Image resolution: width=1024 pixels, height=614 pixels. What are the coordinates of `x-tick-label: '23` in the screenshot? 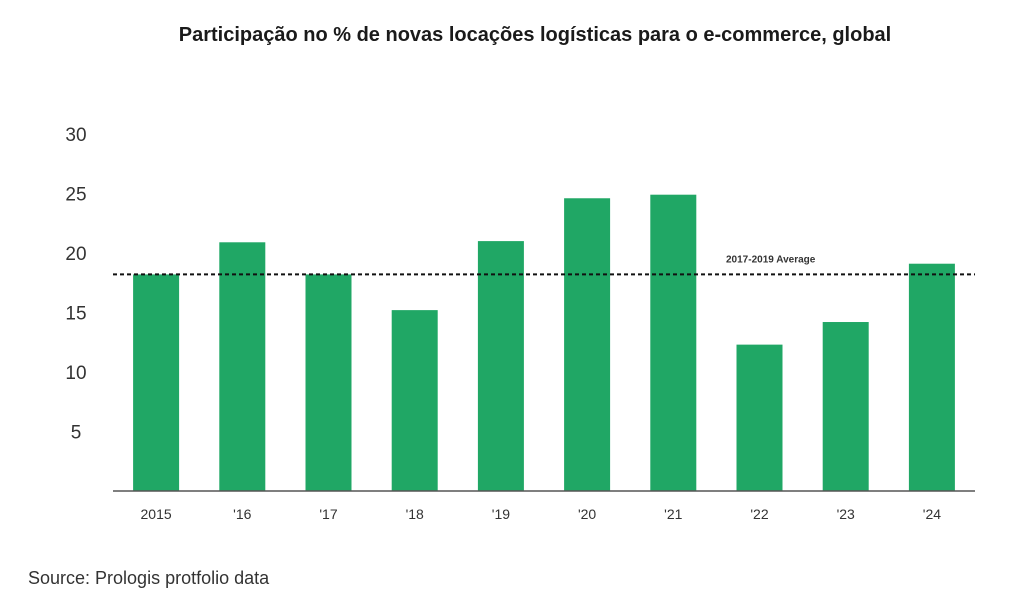 It's located at (846, 514).